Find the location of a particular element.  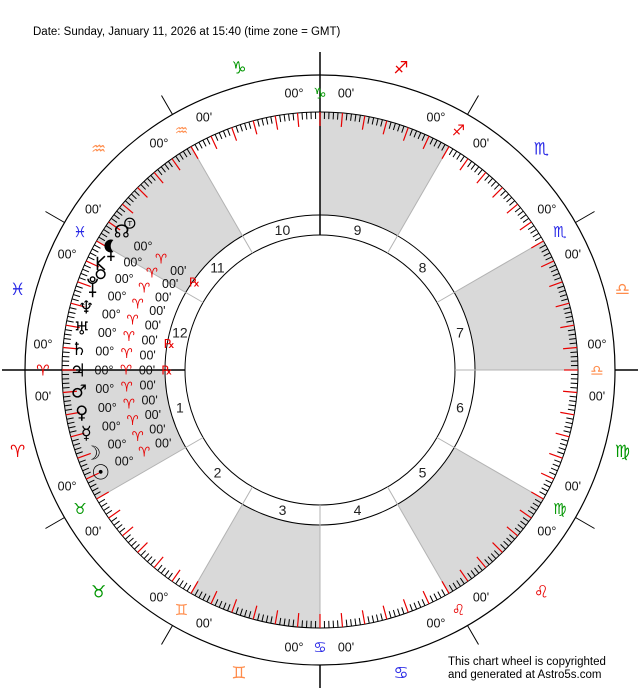

cusp-6-degree-label: 00° is located at coordinates (546, 531).